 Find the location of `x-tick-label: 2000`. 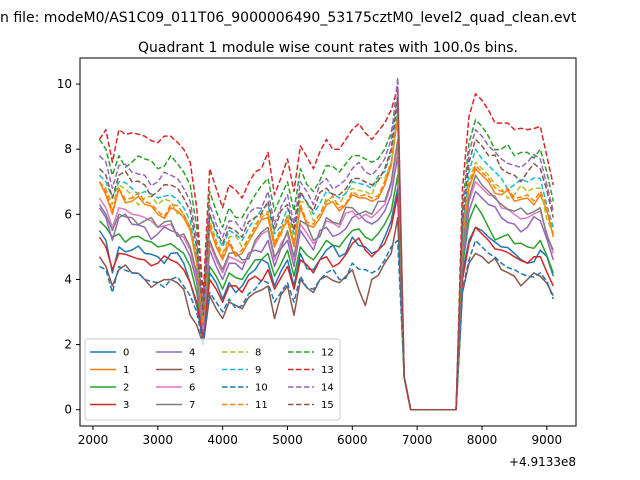

x-tick-label: 2000 is located at coordinates (93, 440).